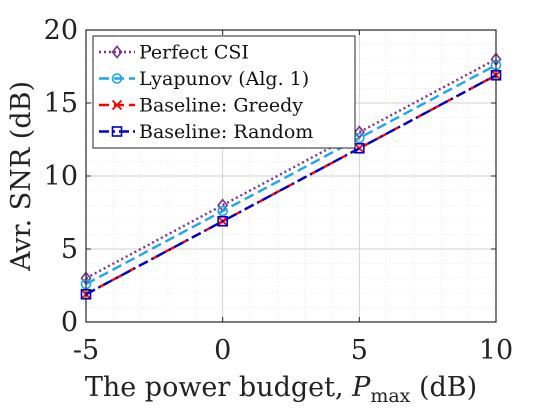  I want to click on legend-item: Lyapunov (Alg. 1), so click(204, 79).